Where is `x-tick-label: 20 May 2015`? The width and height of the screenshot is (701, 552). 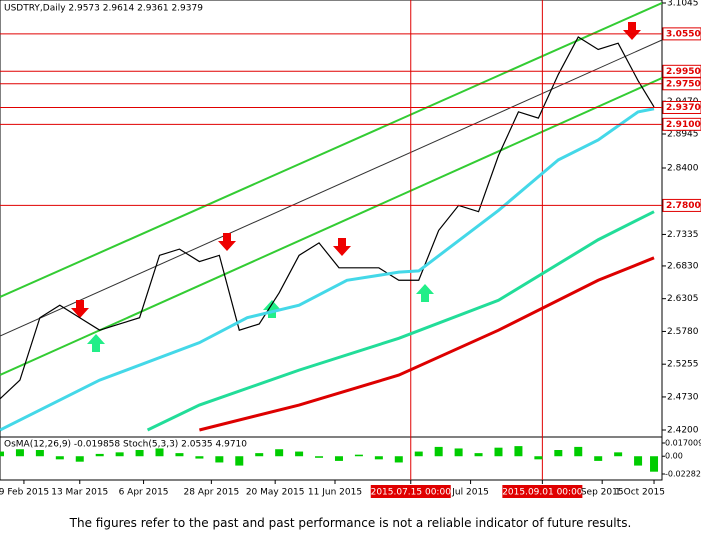 x-tick-label: 20 May 2015 is located at coordinates (275, 493).